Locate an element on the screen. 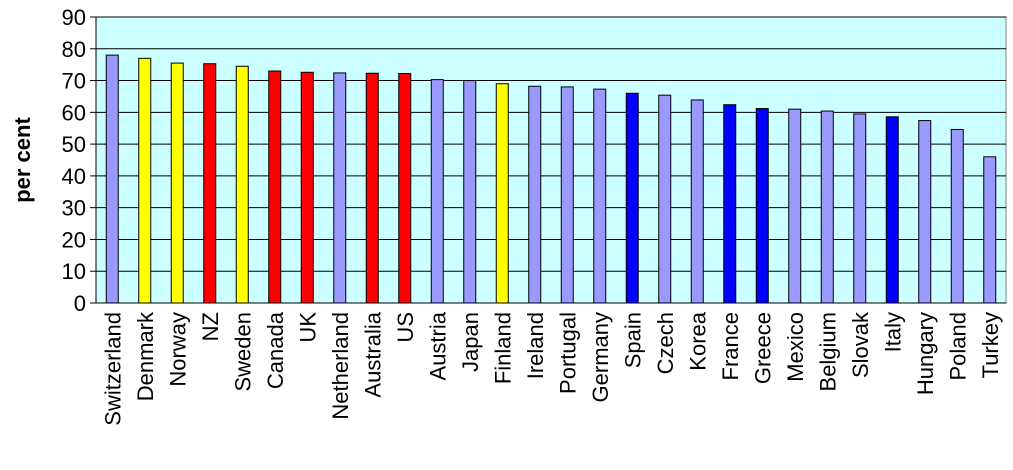 This screenshot has height=470, width=1013. x-tick-label-denmark: Denmark is located at coordinates (145, 356).